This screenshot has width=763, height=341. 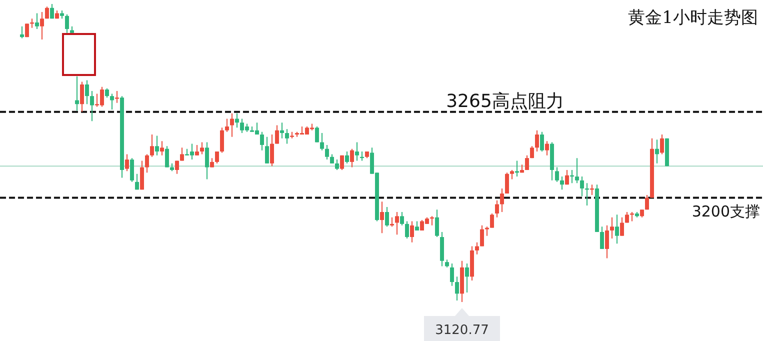 What do you see at coordinates (693, 18) in the screenshot?
I see `chart-title: 黄金1小时走势图` at bounding box center [693, 18].